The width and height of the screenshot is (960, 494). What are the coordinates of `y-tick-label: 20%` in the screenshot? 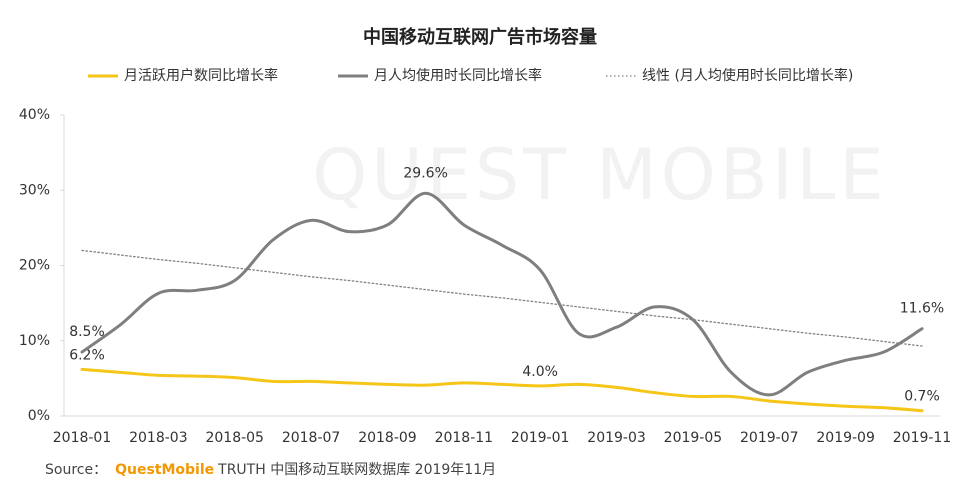 It's located at (34, 266).